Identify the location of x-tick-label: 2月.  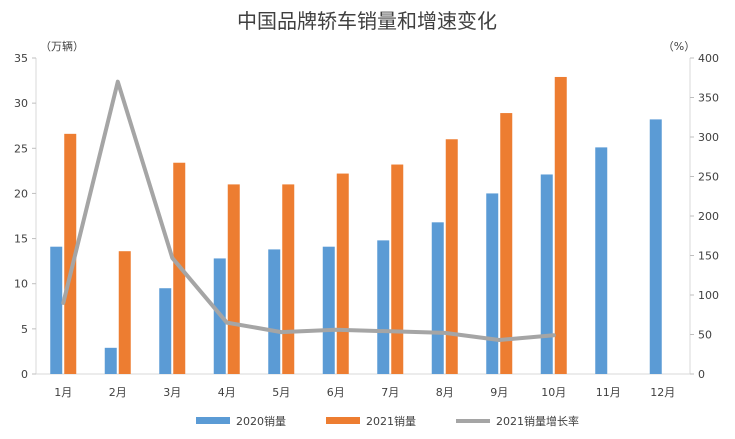
(118, 392).